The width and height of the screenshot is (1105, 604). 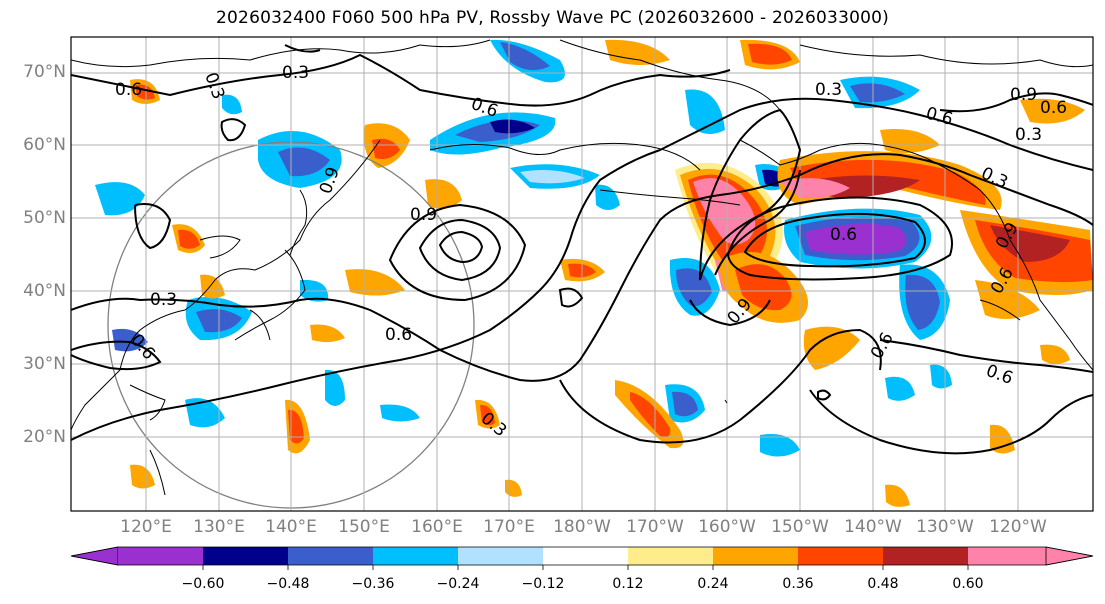 I want to click on colorbar-tick-label: −0.12, so click(x=543, y=584).